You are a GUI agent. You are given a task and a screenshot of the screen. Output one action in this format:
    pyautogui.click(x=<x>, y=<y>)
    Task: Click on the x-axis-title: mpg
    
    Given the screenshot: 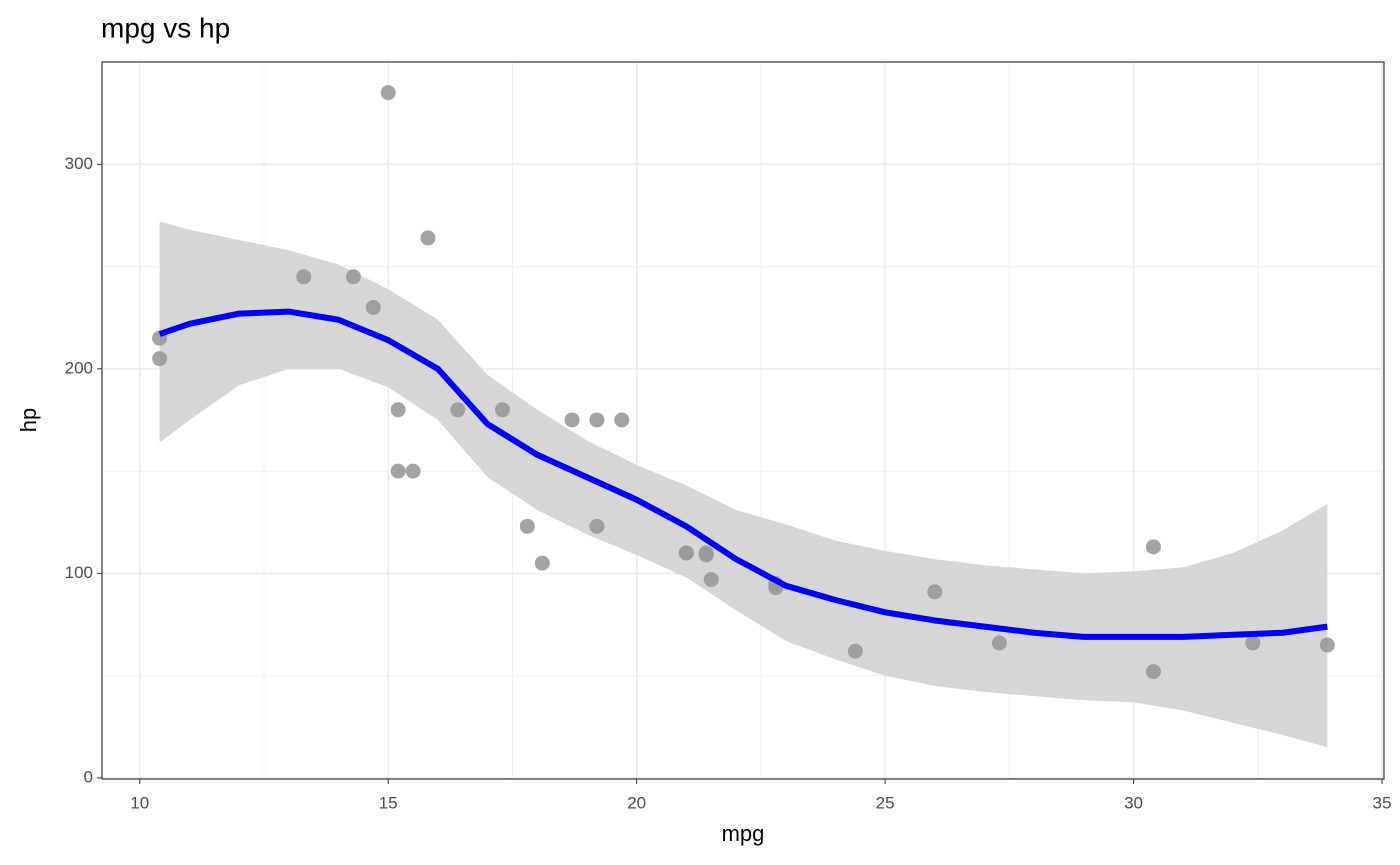 What is the action you would take?
    pyautogui.click(x=743, y=833)
    